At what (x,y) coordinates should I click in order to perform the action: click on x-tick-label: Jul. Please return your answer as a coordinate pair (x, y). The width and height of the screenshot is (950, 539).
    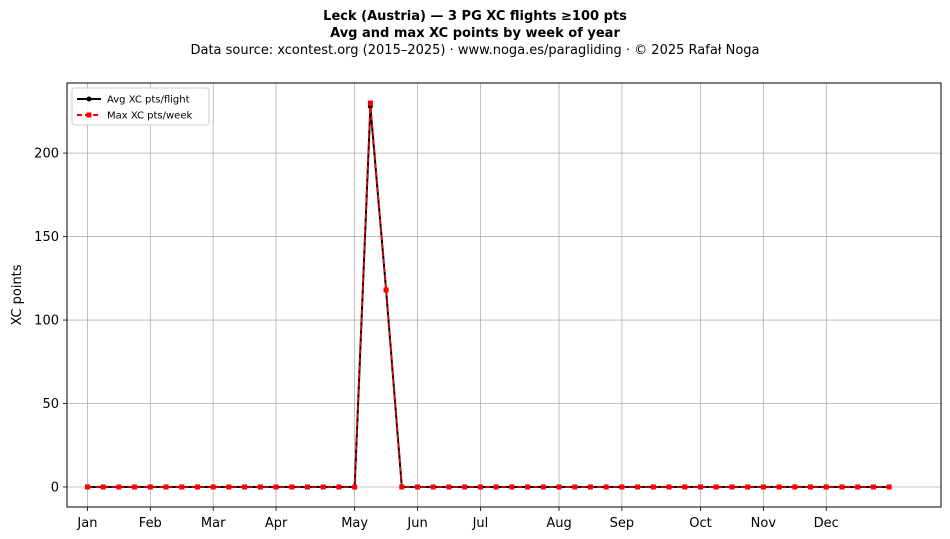
    Looking at the image, I should click on (480, 523).